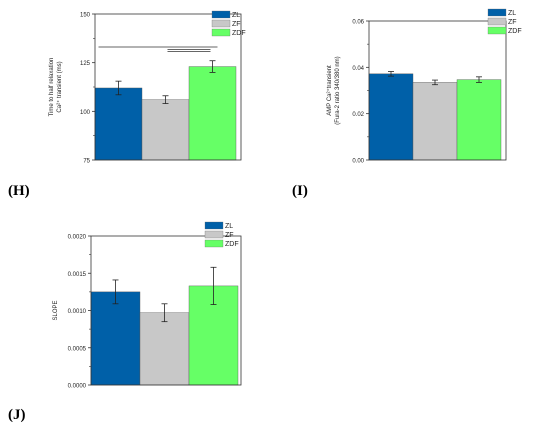 The height and width of the screenshot is (432, 550). Describe the element at coordinates (85, 113) in the screenshot. I see `y-tick-label: 100` at that location.